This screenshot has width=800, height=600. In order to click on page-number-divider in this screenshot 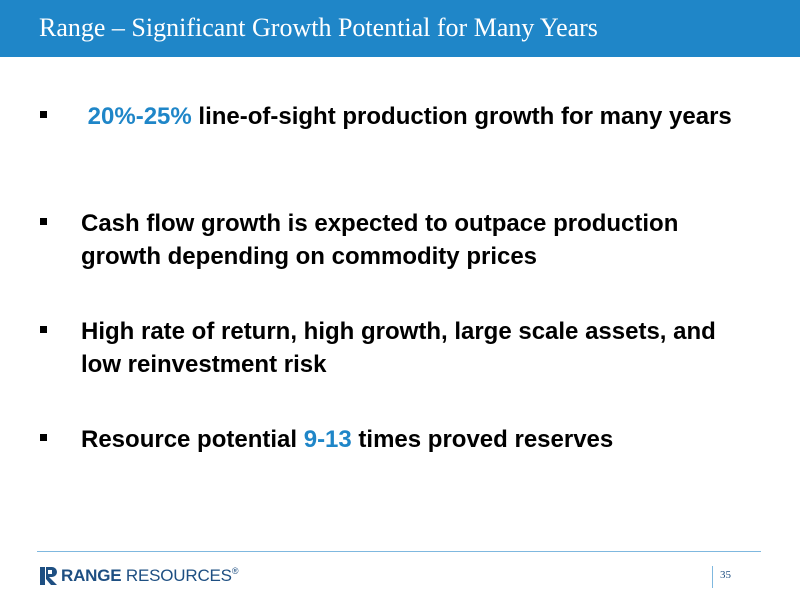, I will do `click(712, 577)`.